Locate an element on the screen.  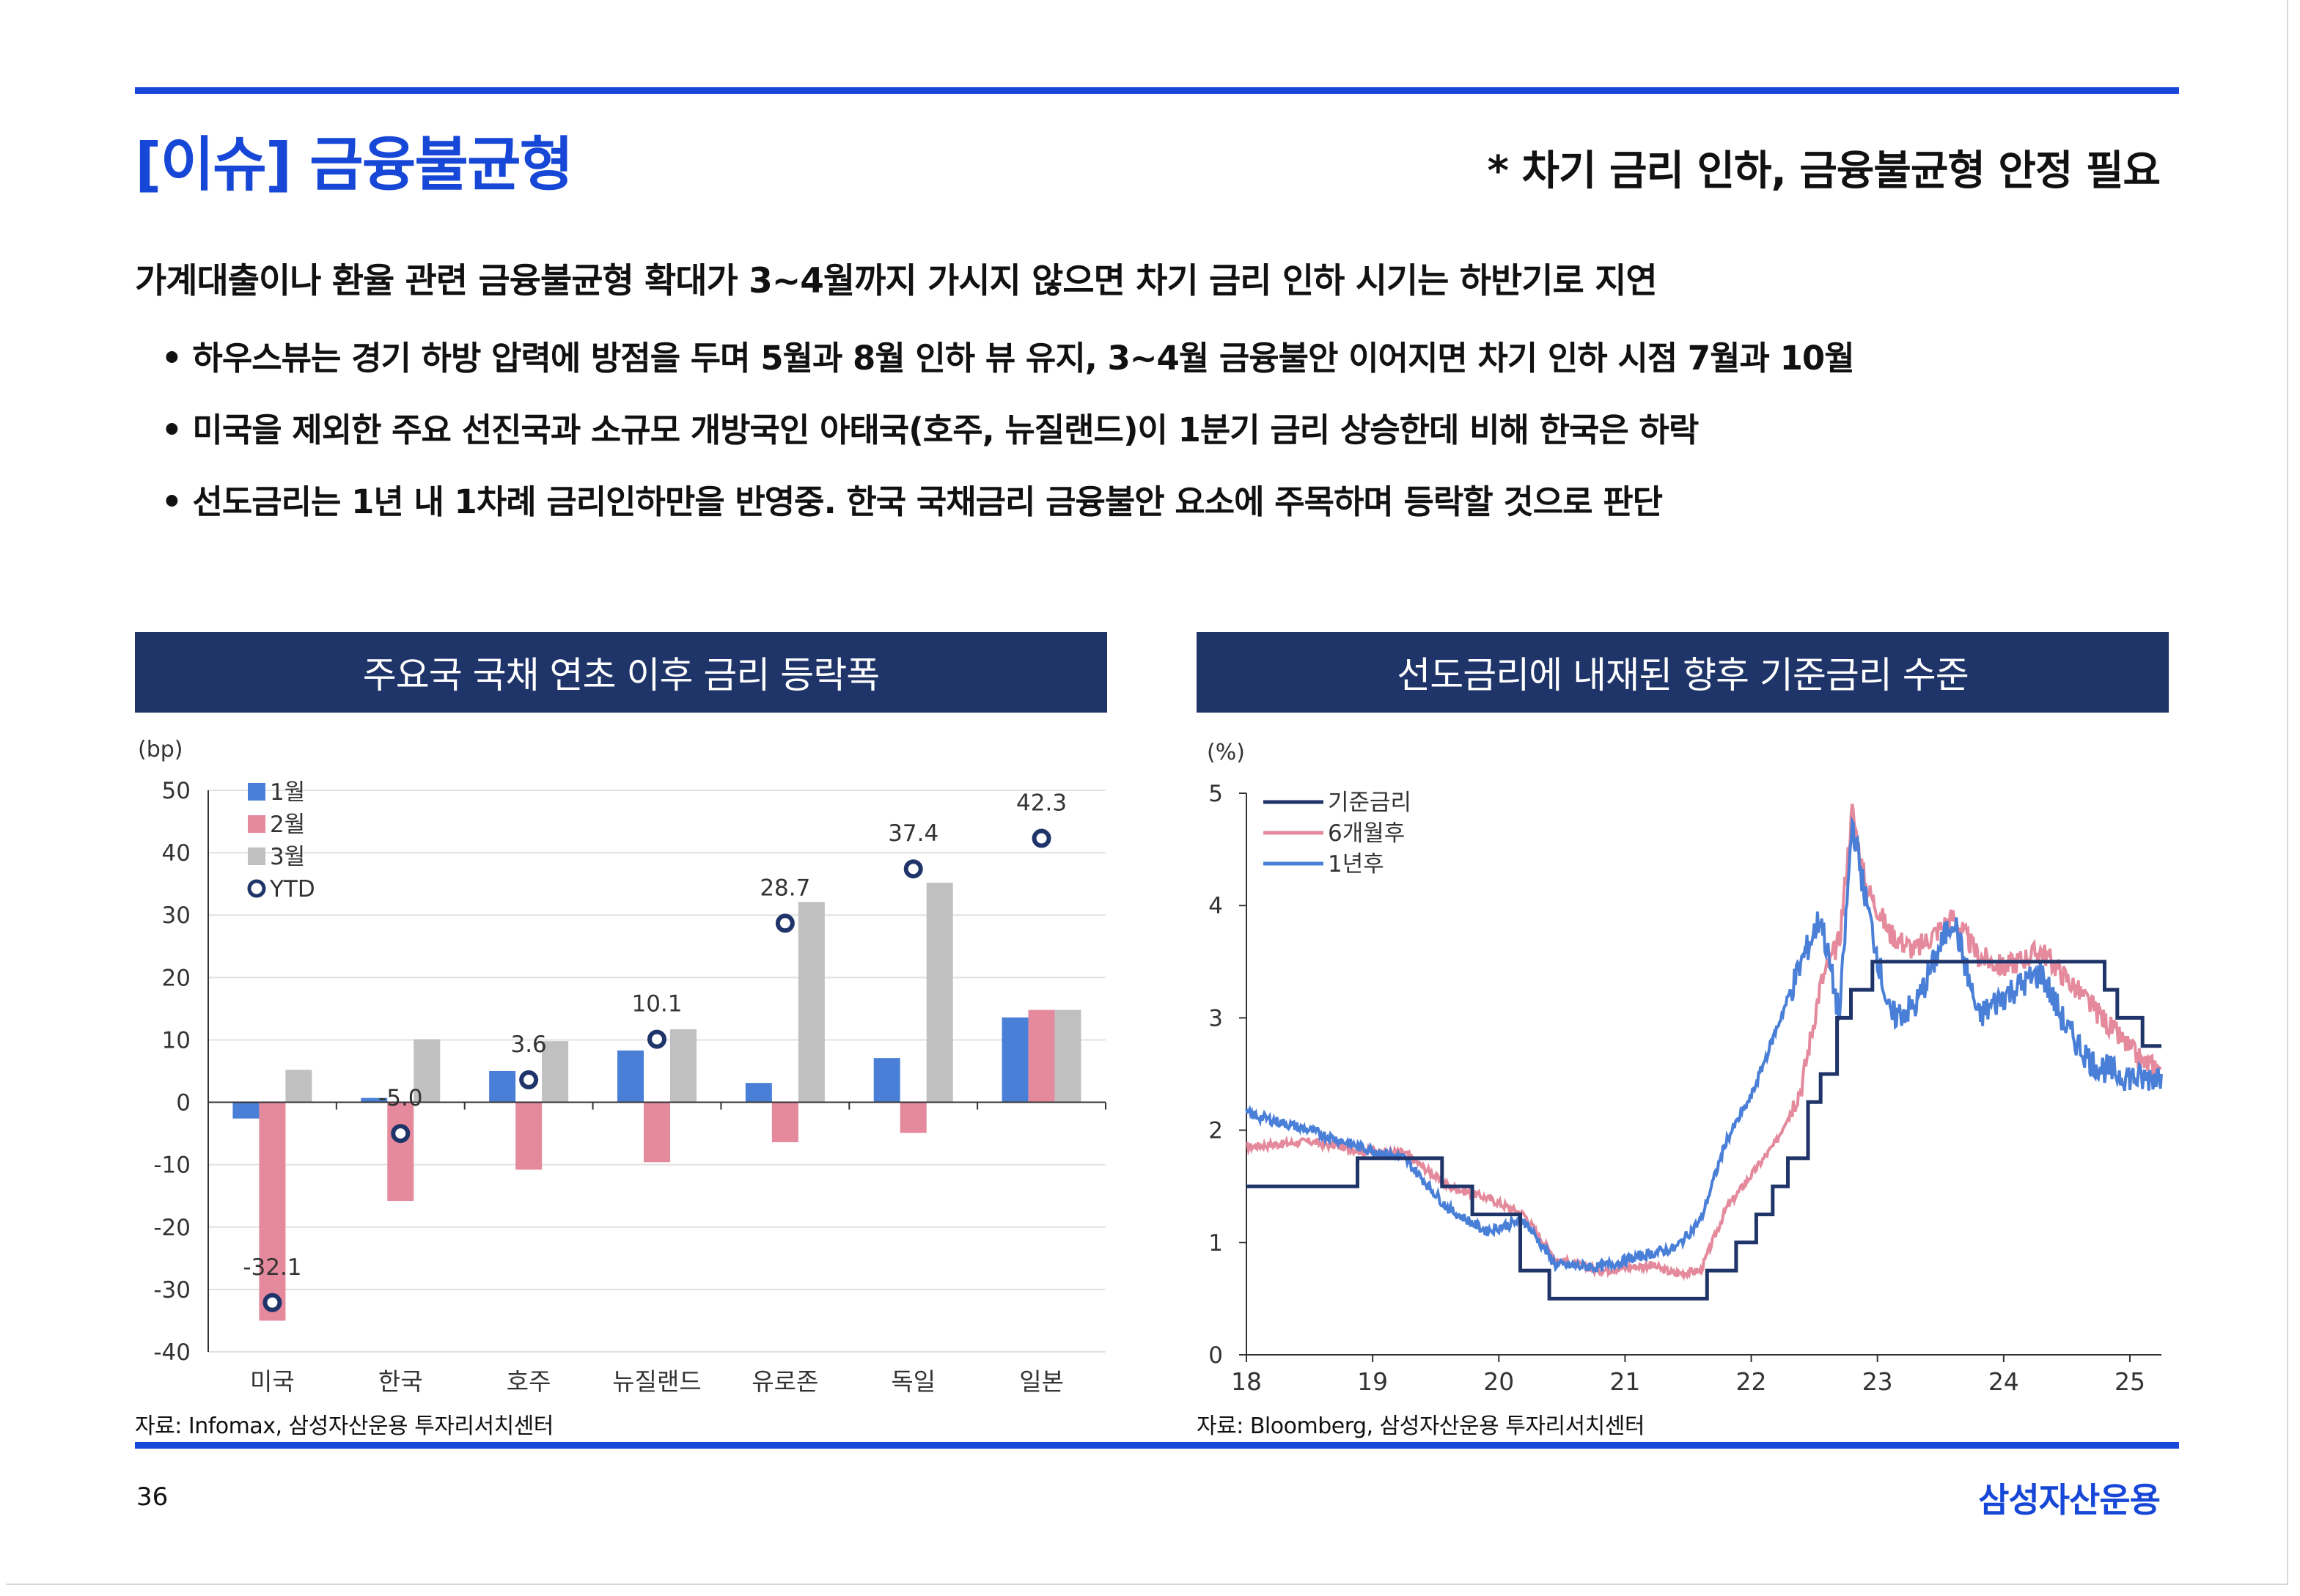
chart-left-title: 주요국 국채 연초 이후 금리 등락폭 is located at coordinates (621, 672).